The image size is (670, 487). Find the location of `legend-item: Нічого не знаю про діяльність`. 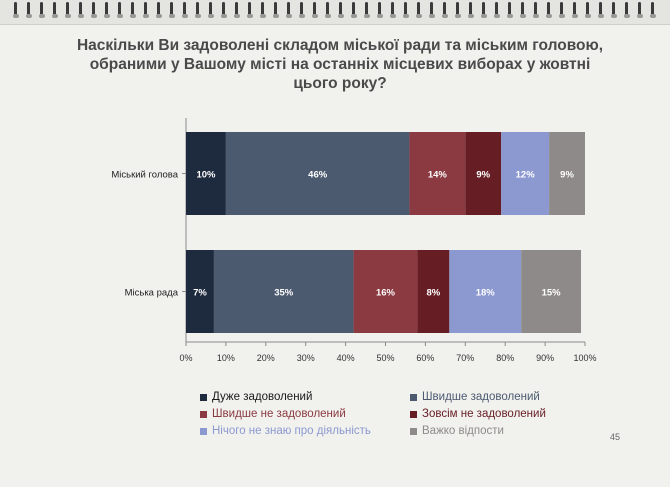

legend-item: Нічого не знаю про діяльність is located at coordinates (305, 431).